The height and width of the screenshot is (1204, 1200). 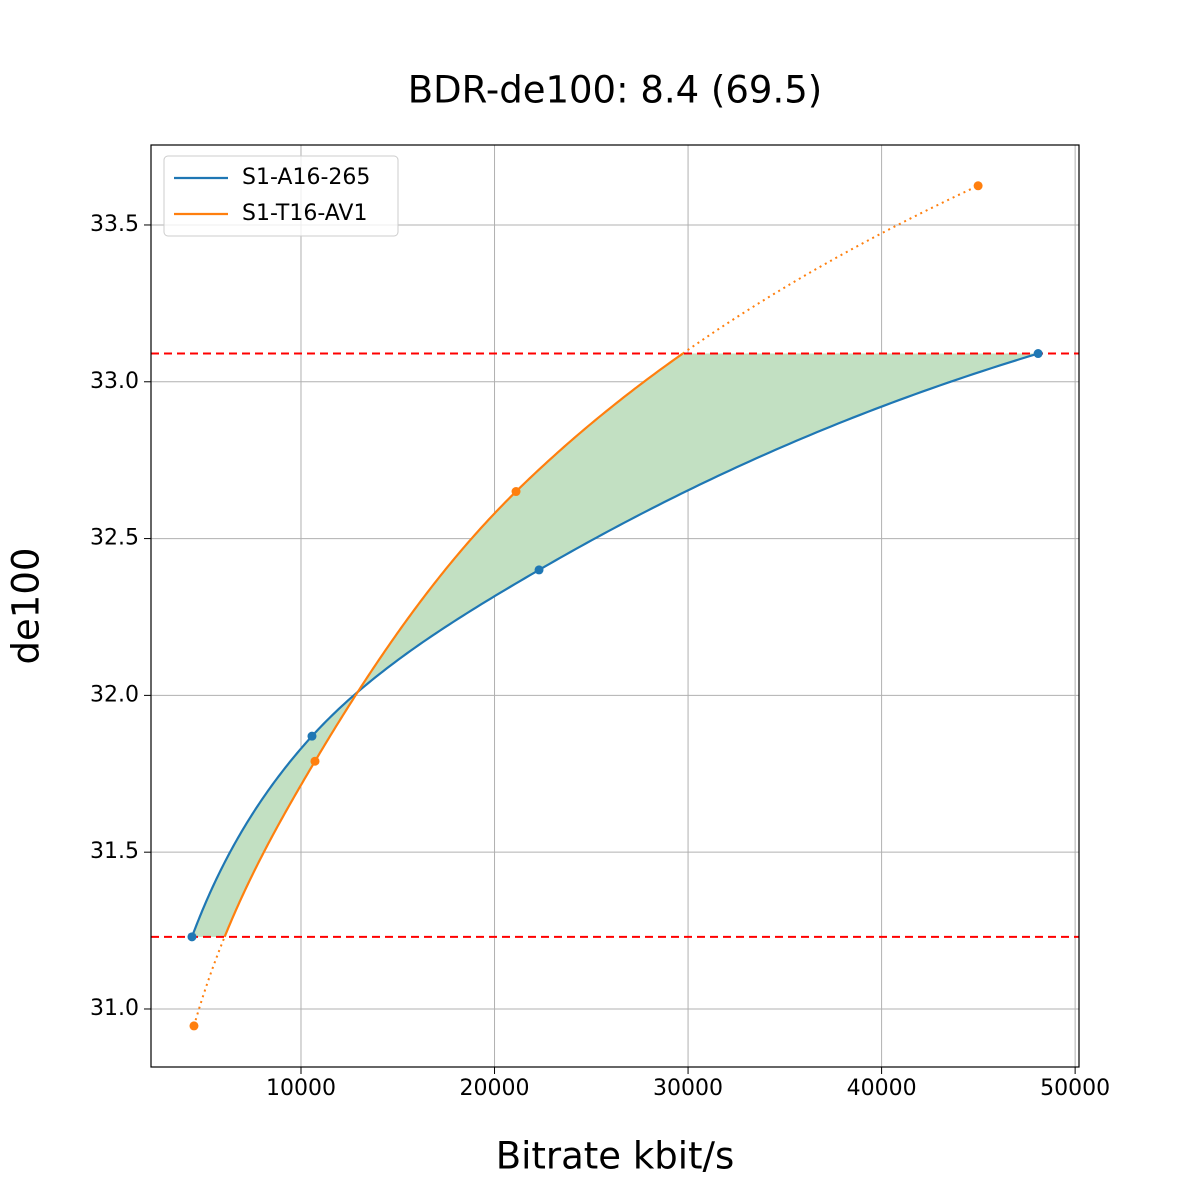 What do you see at coordinates (495, 1088) in the screenshot?
I see `x-tick-label: 20000` at bounding box center [495, 1088].